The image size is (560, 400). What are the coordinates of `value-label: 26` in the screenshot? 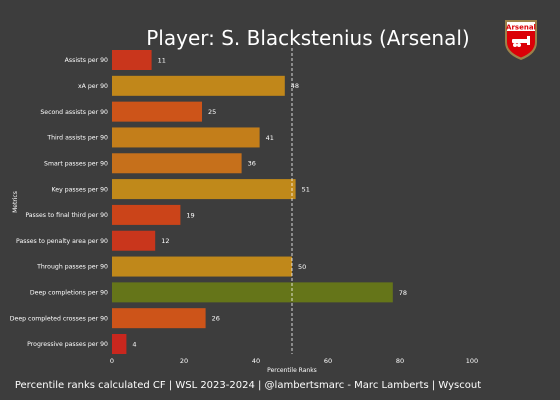 It's located at (216, 319).